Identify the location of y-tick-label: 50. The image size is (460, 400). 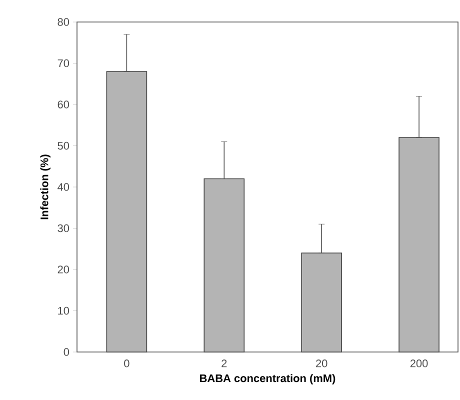
(64, 146).